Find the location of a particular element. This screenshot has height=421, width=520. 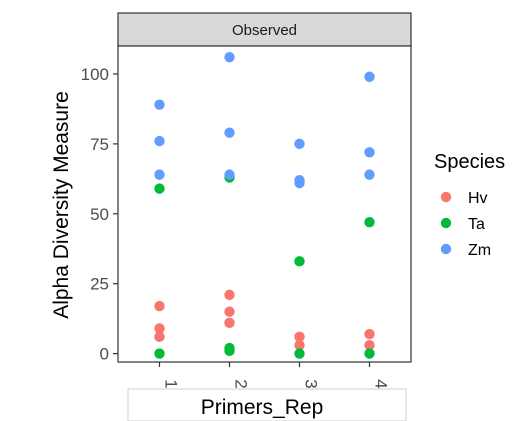

legend-label-hv: Hv is located at coordinates (478, 198).